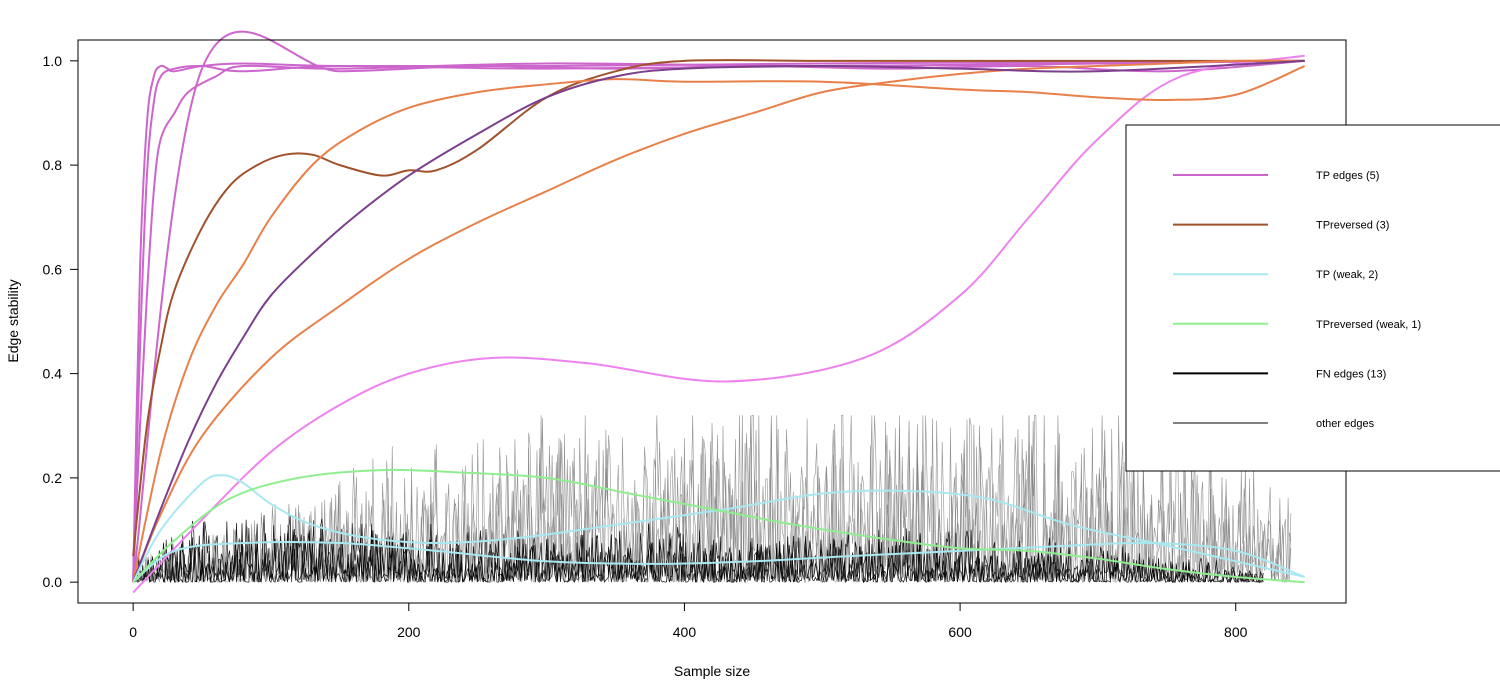  Describe the element at coordinates (53, 582) in the screenshot. I see `y-tick-label-0: 0.0` at that location.